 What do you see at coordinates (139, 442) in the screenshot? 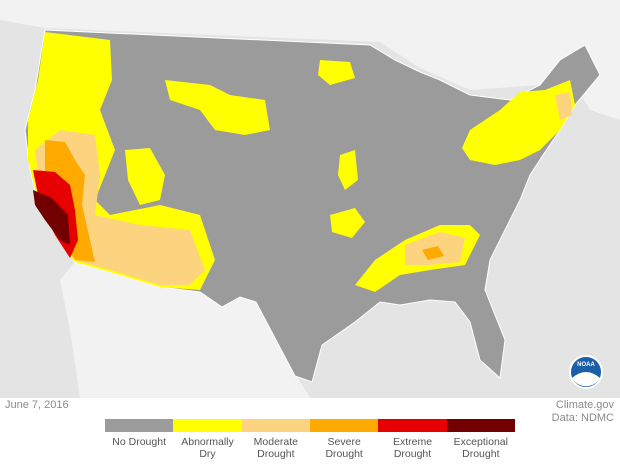
I see `legend-label: No Drought` at bounding box center [139, 442].